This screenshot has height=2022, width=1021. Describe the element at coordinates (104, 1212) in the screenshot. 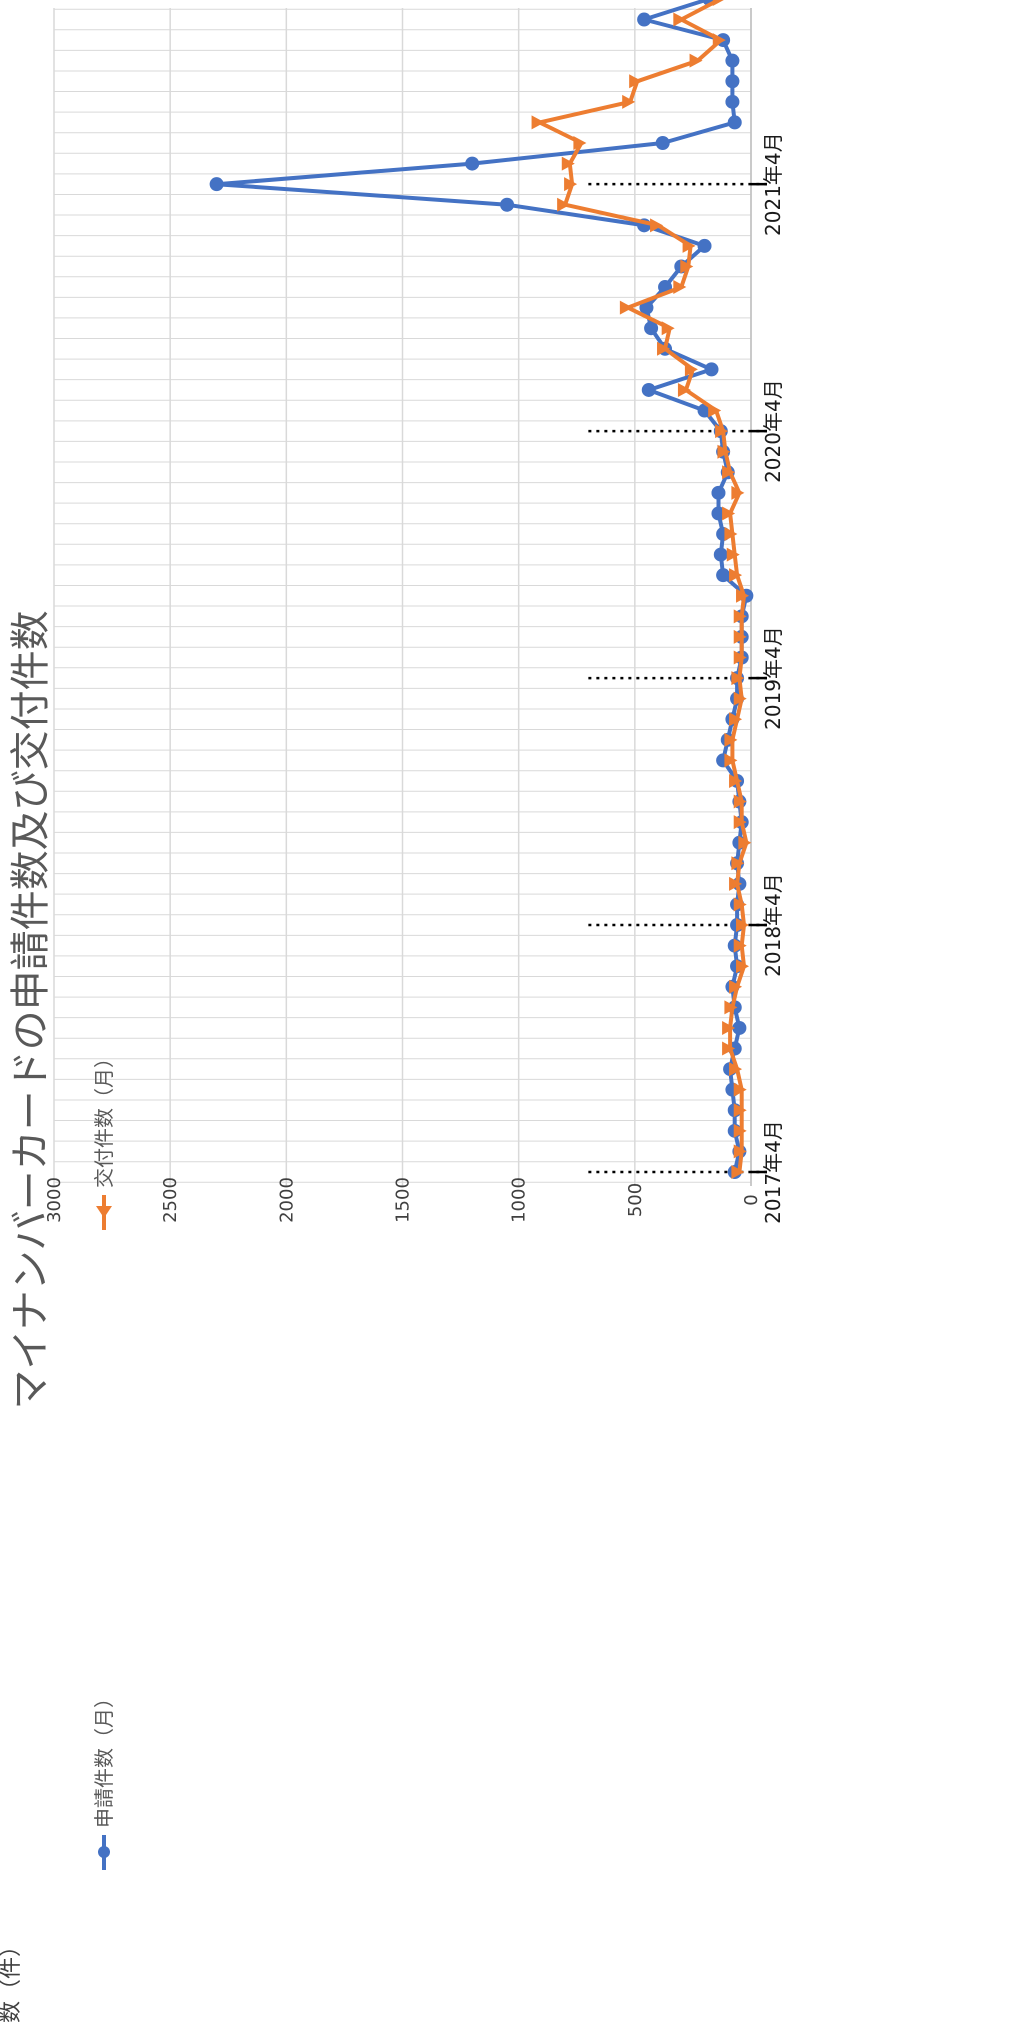

I see `legend-issue-marker` at that location.